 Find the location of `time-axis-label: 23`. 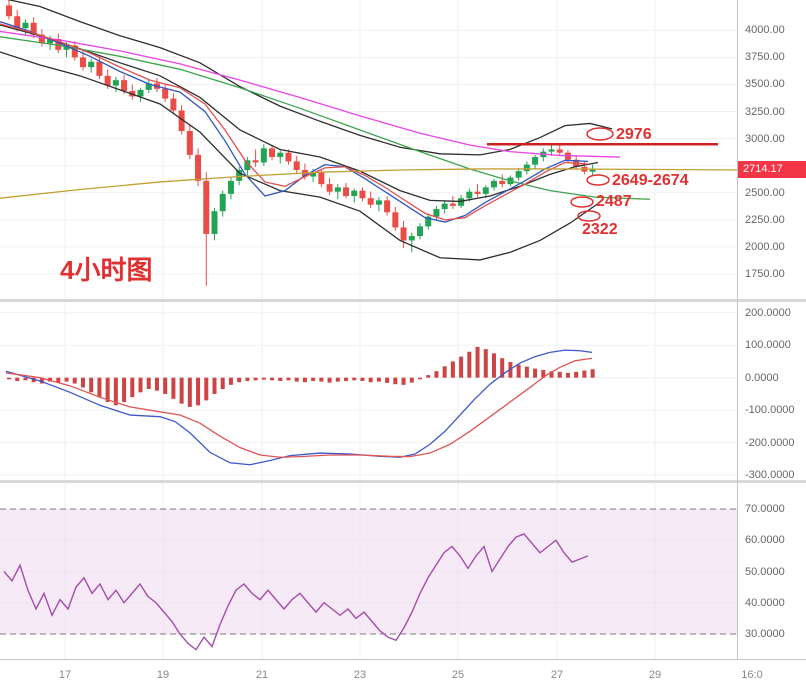

time-axis-label: 23 is located at coordinates (360, 675).